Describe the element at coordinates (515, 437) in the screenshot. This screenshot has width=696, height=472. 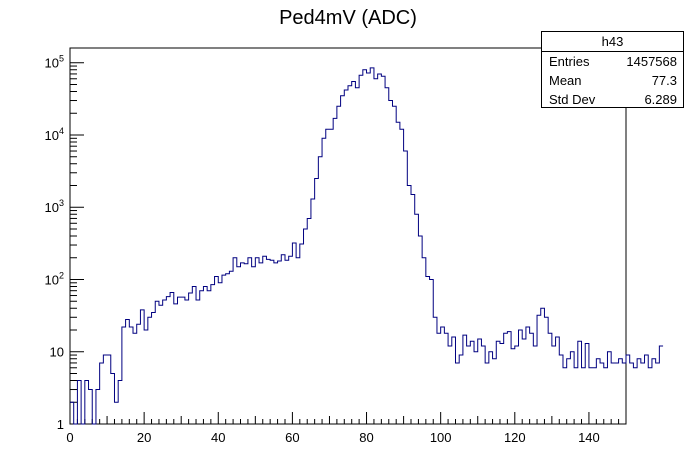
I see `x-tick-label: 120` at that location.